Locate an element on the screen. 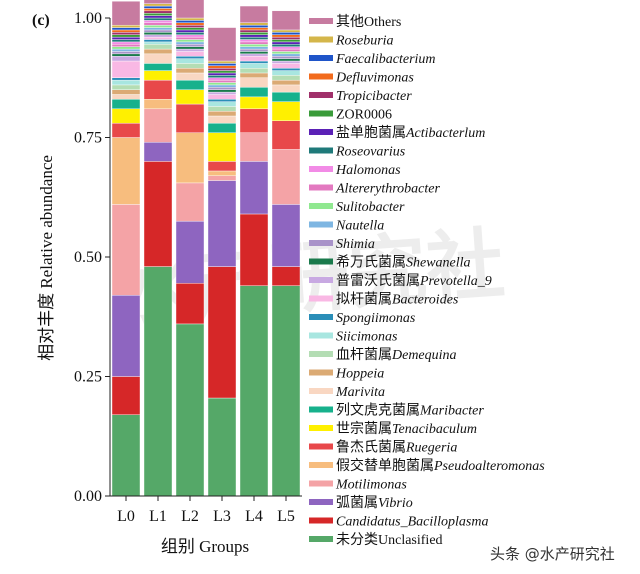 This screenshot has width=640, height=574. legend-label-latin: Shewanella is located at coordinates (438, 263).